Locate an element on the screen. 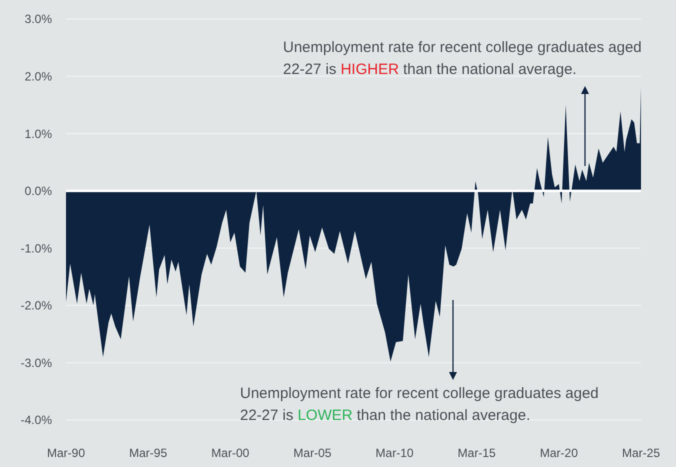  y-tick-label: 3.0% is located at coordinates (38, 19).